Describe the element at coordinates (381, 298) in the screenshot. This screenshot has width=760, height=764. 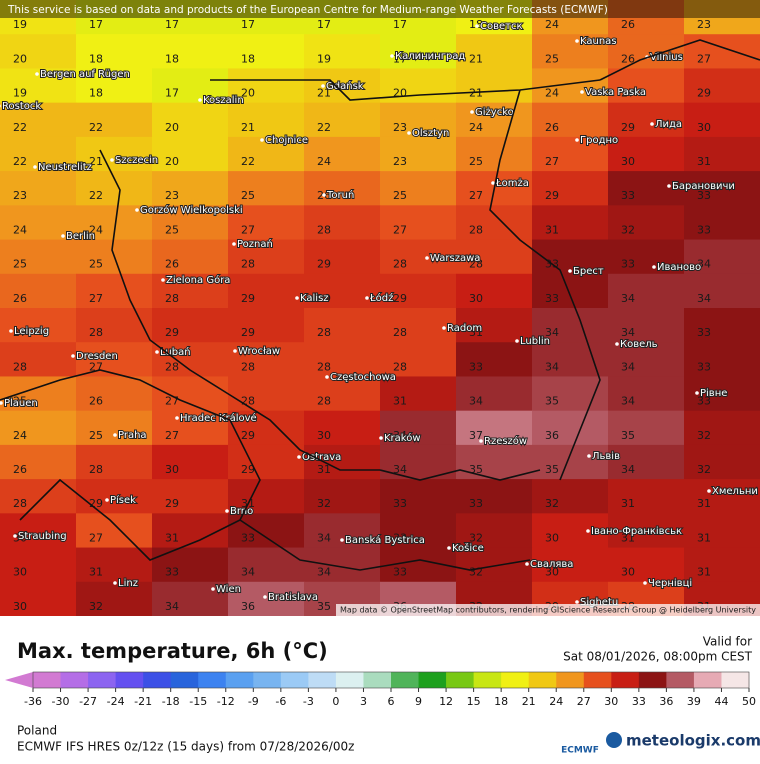
I see `city-label: Łódź` at that location.